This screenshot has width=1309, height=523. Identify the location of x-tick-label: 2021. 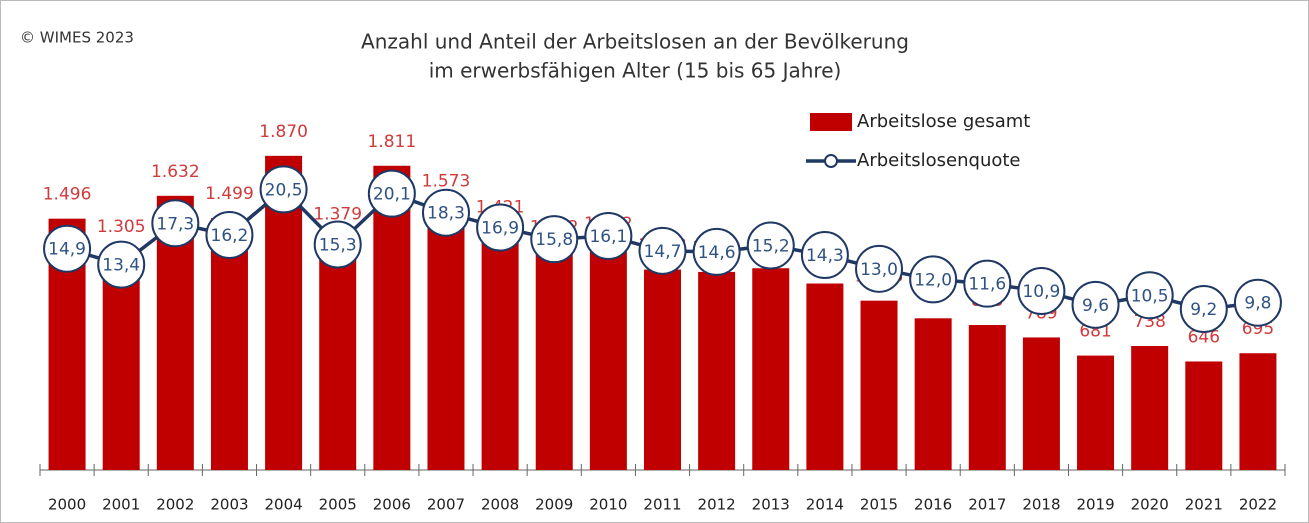
(1204, 505).